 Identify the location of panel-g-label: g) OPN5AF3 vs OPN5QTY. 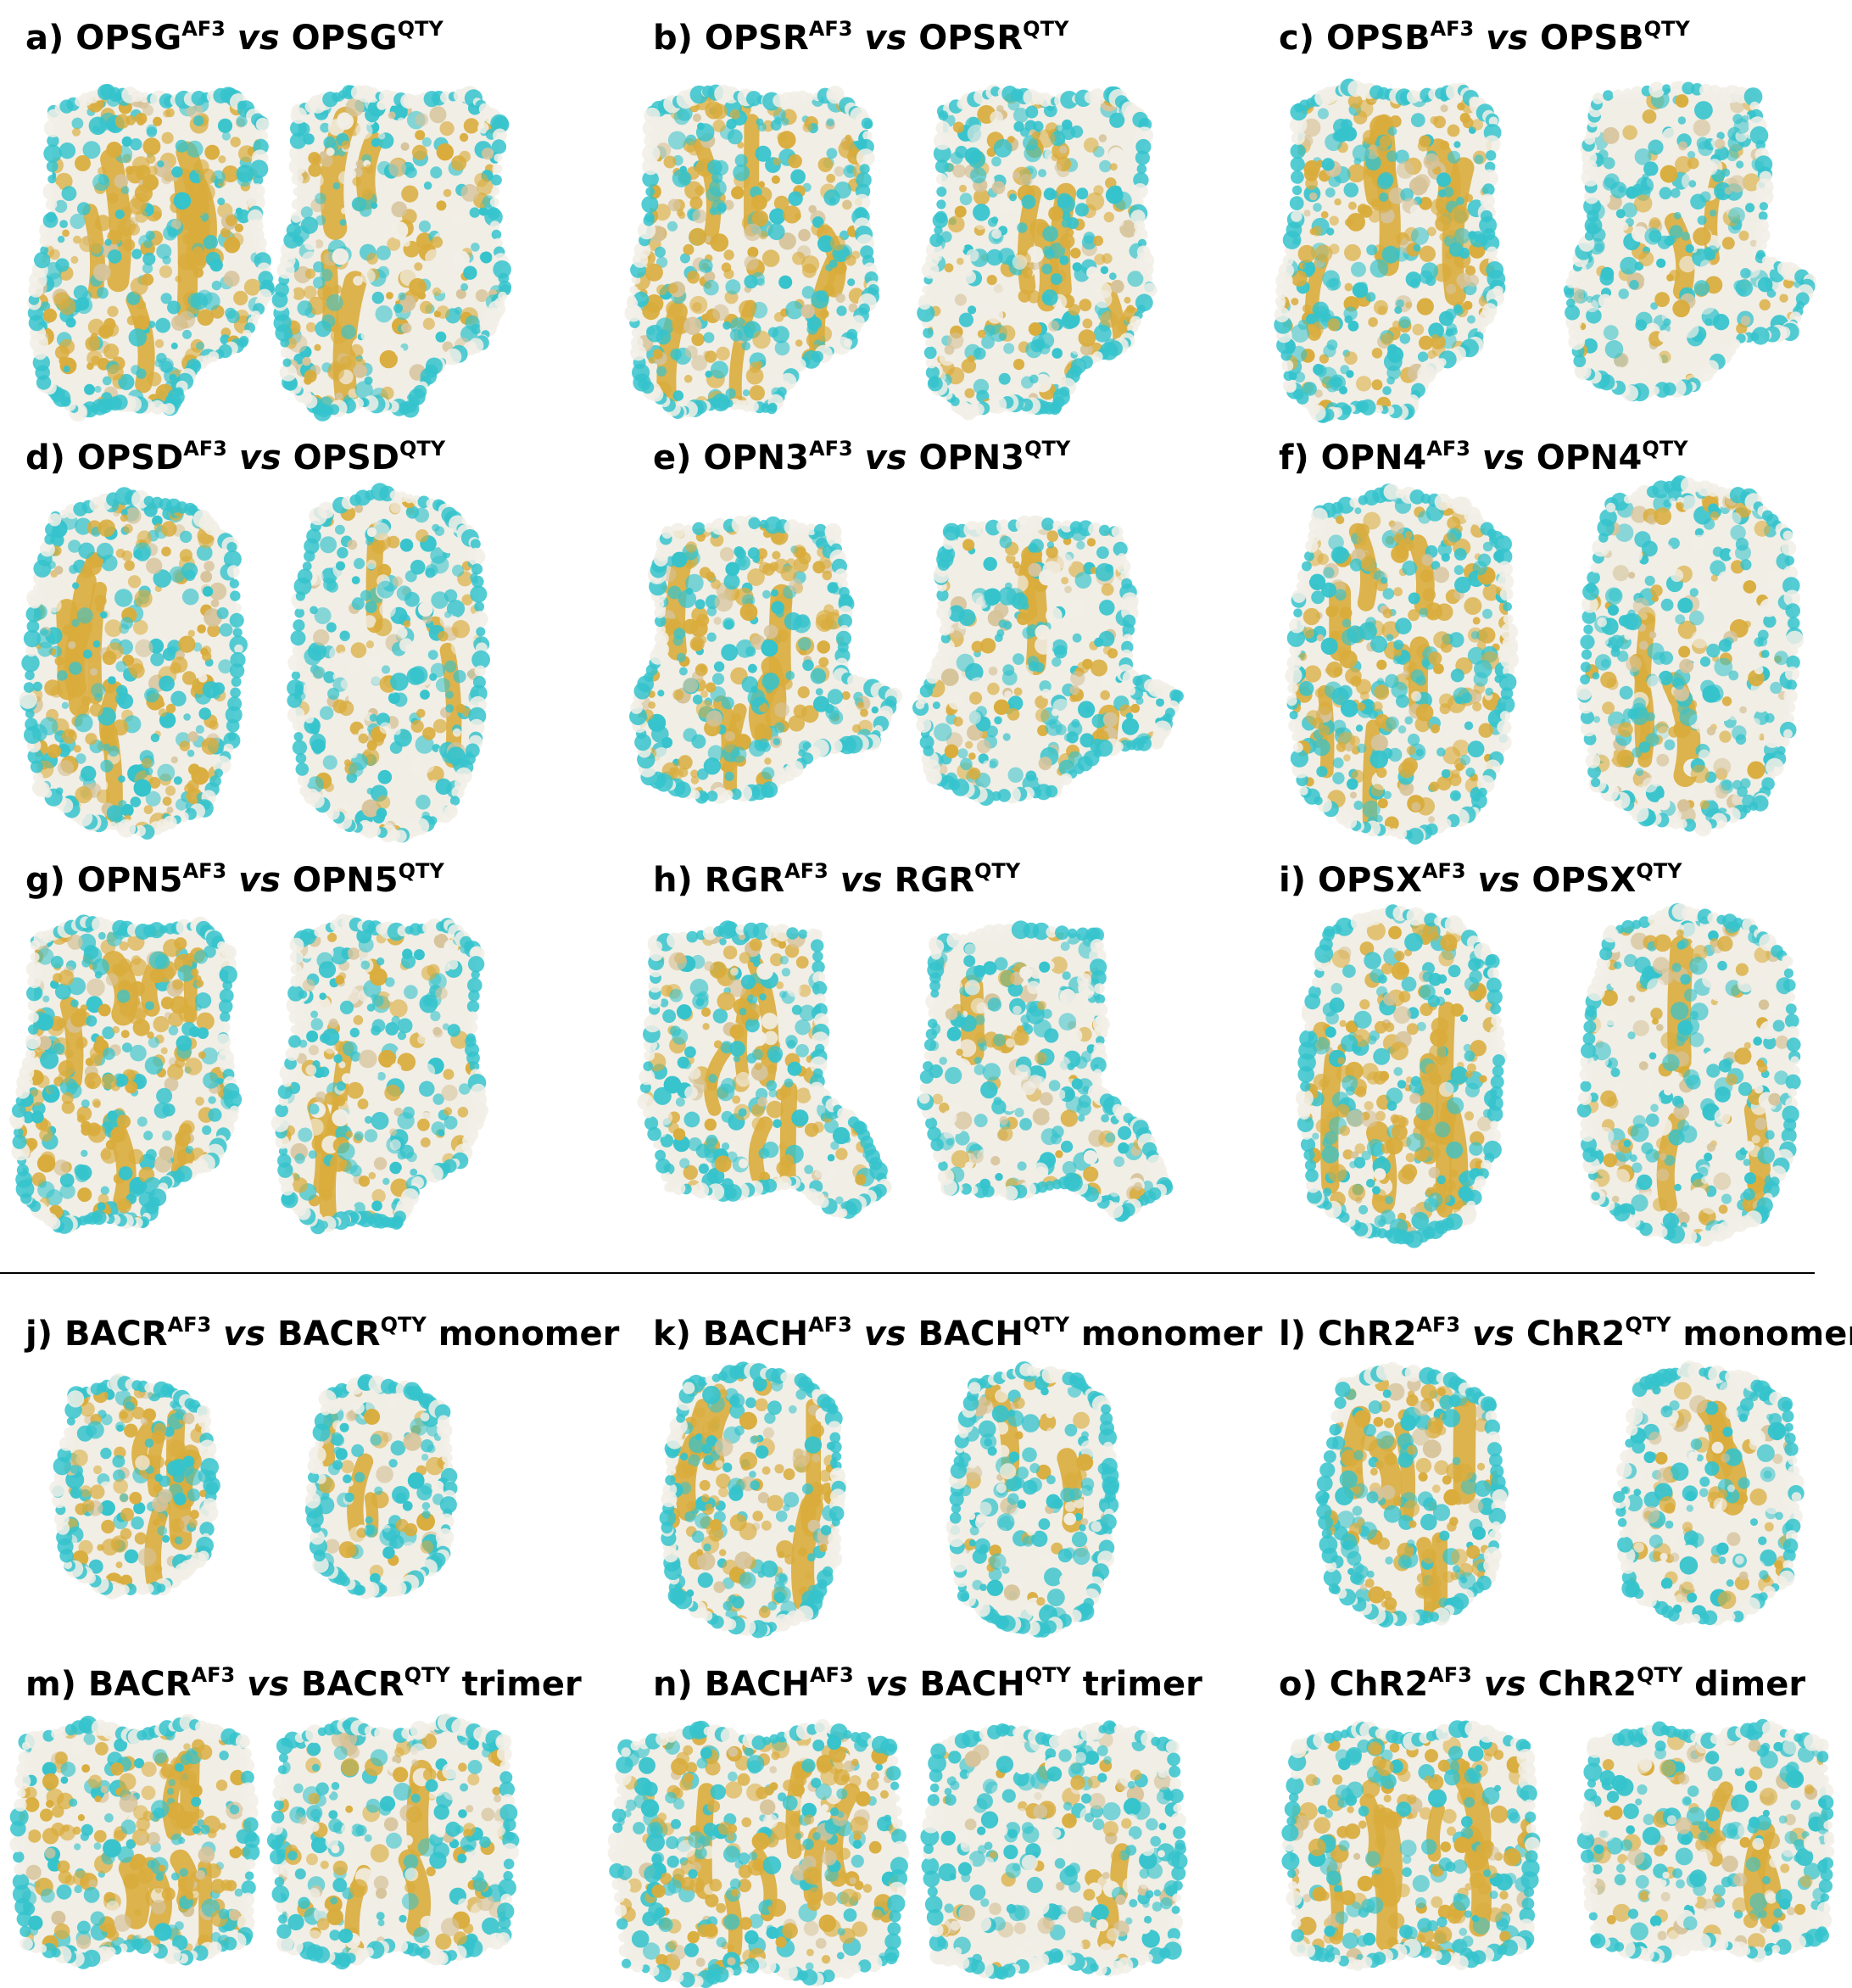
(234, 879).